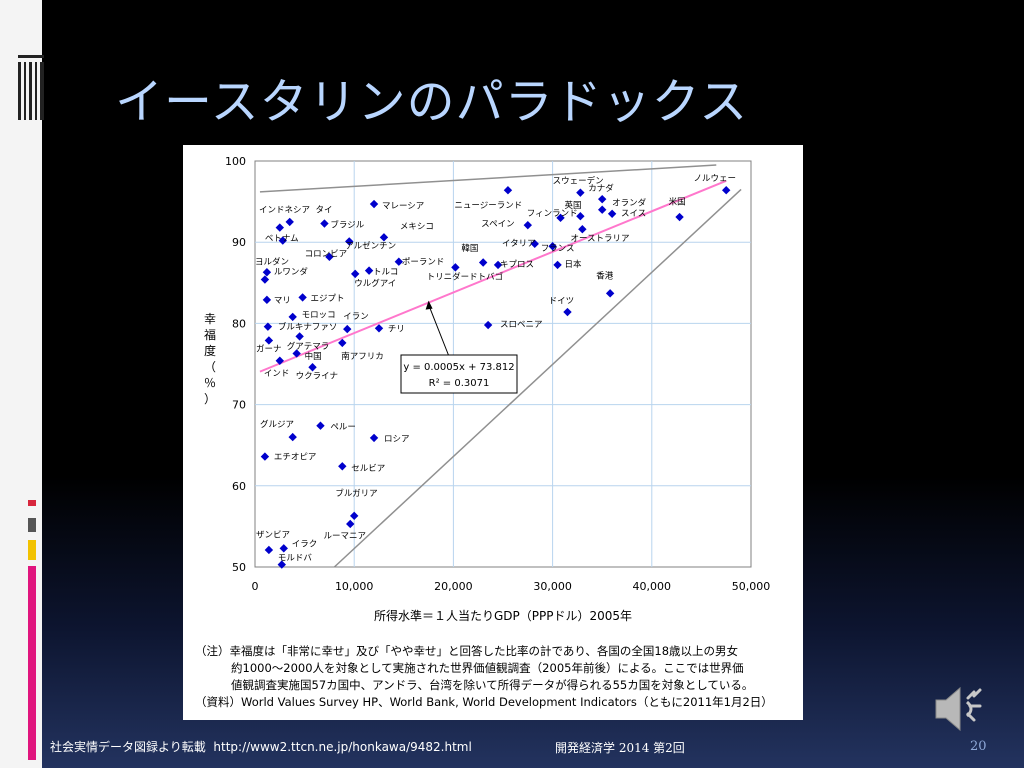 The height and width of the screenshot is (768, 1024). Describe the element at coordinates (963, 709) in the screenshot. I see `speaker-icon` at that location.